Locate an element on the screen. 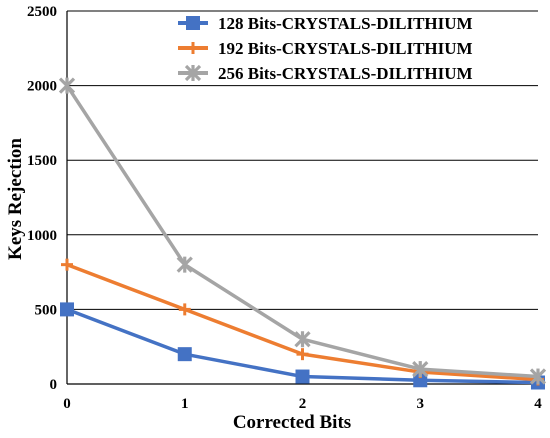 This screenshot has width=550, height=438. y-axis-title: Keys Rejection is located at coordinates (15, 199).